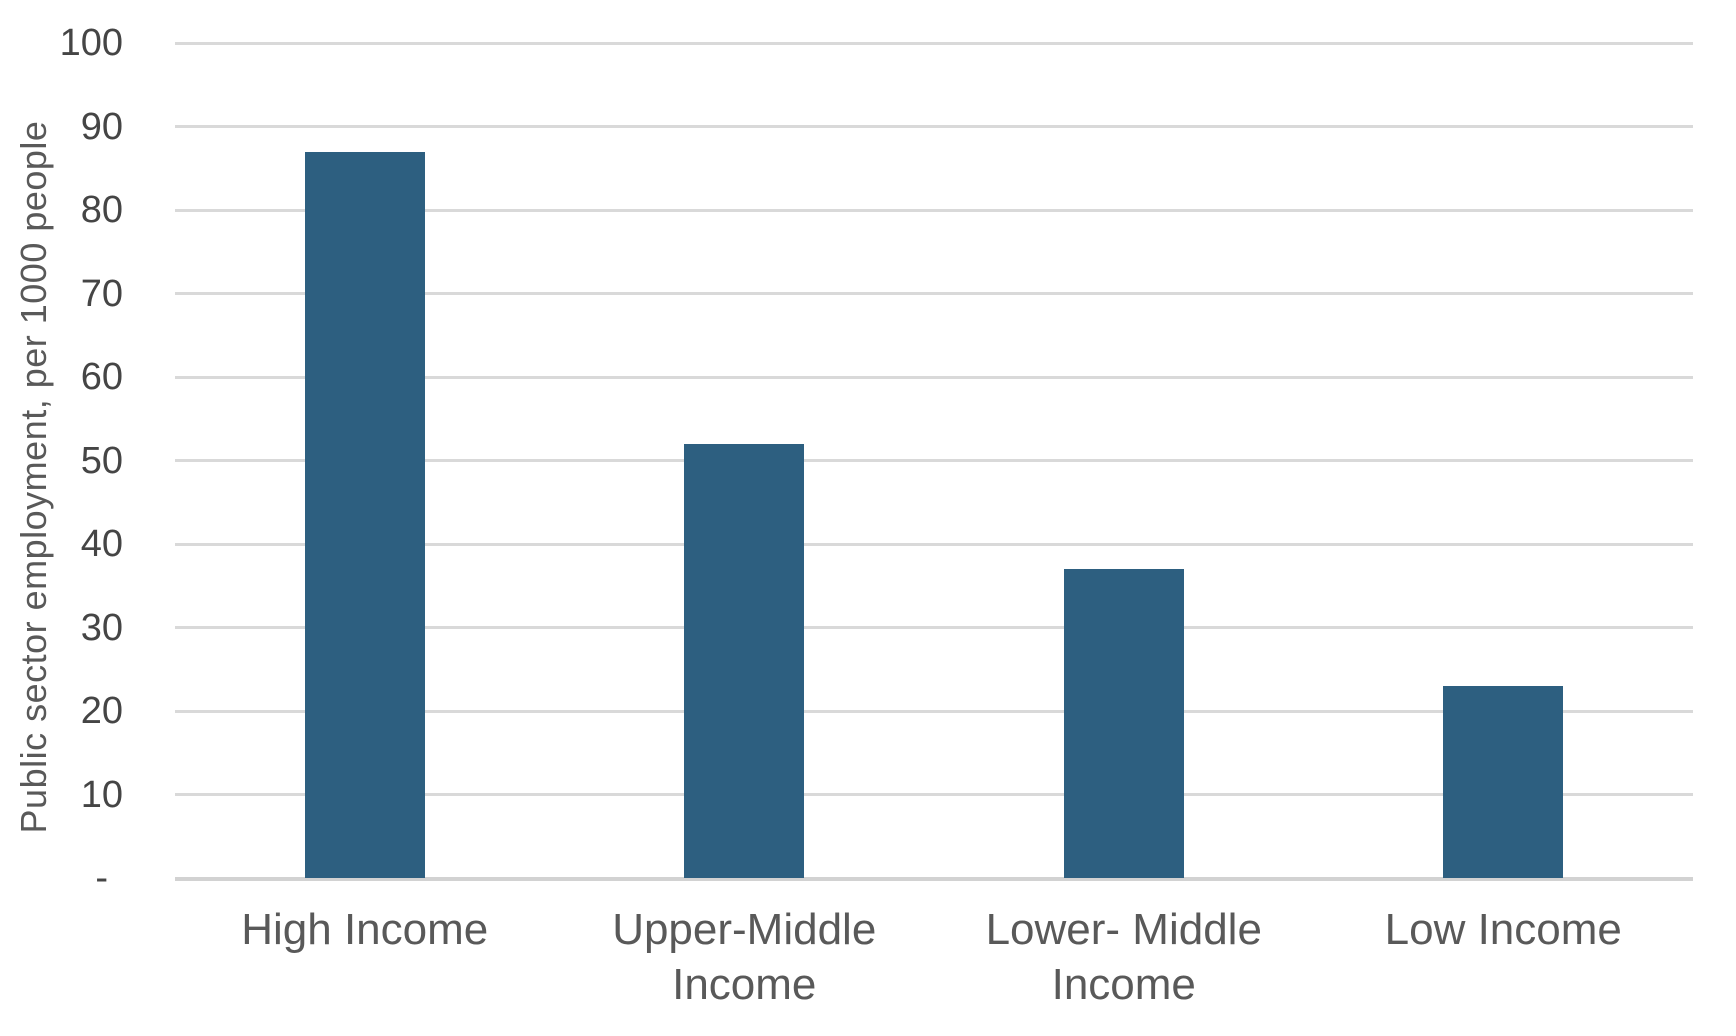 This screenshot has width=1736, height=1036. Describe the element at coordinates (101, 460) in the screenshot. I see `y-tick-label: 50` at that location.